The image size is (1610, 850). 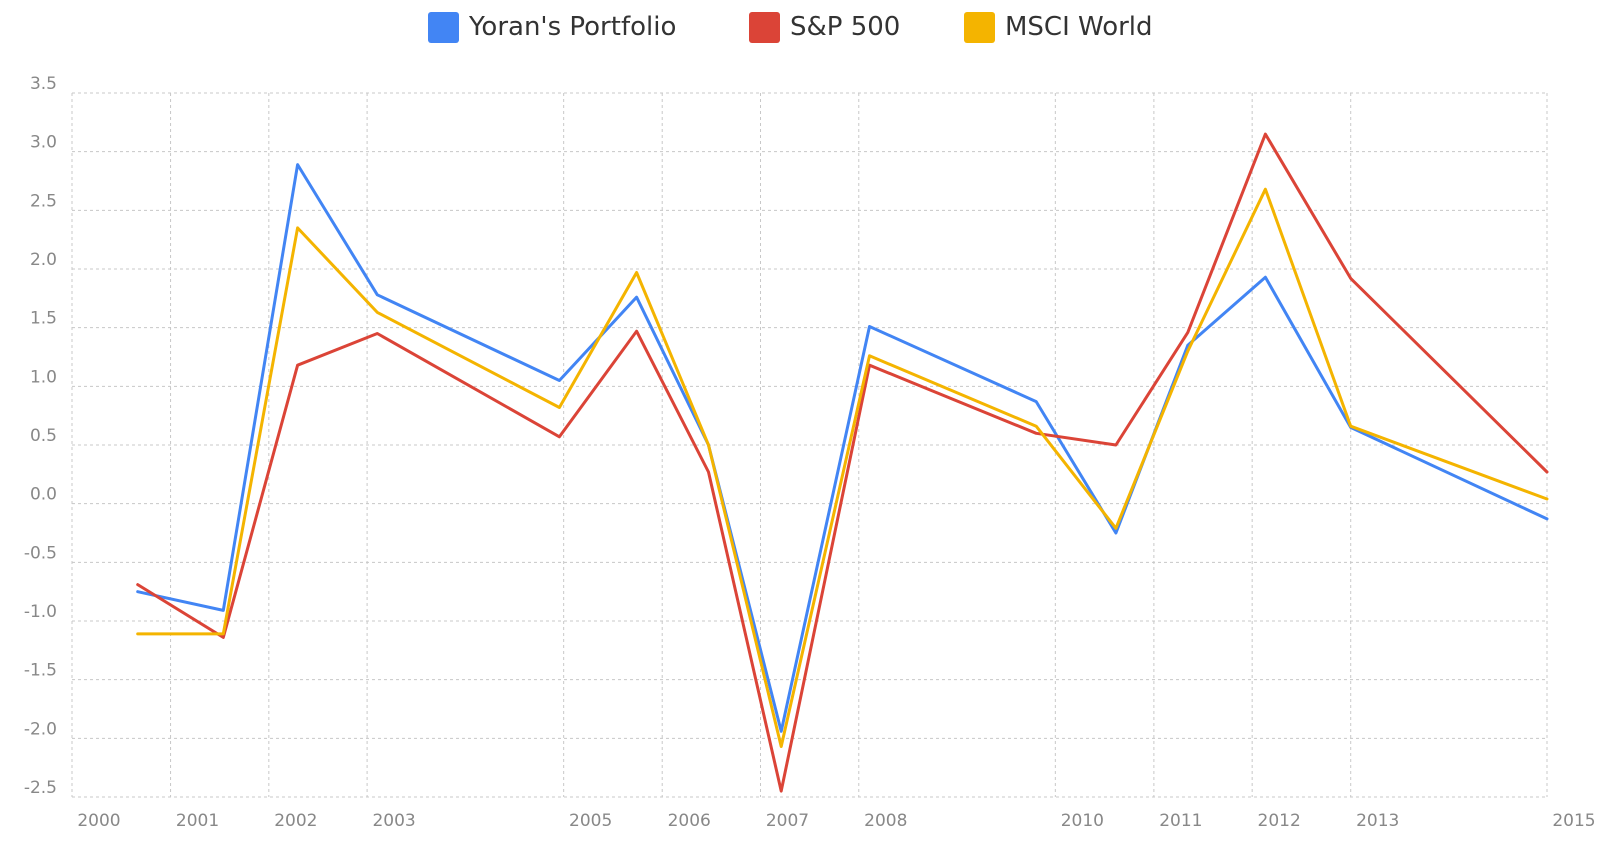 What do you see at coordinates (43, 319) in the screenshot?
I see `y-tick-label: 1.5` at bounding box center [43, 319].